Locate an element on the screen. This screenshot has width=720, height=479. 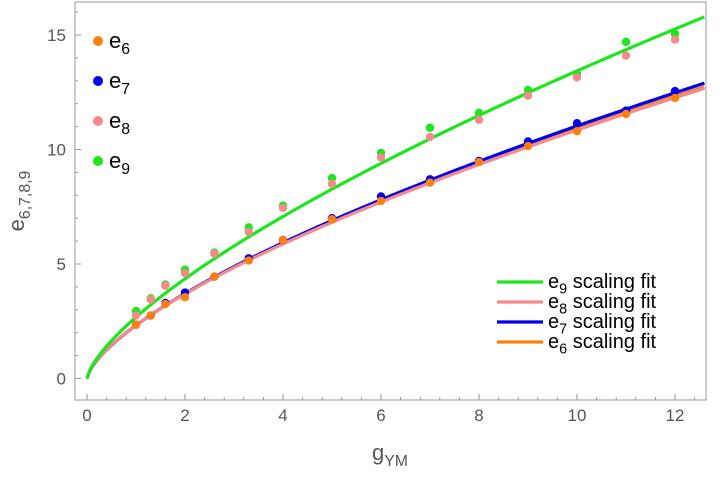
x-tick-label: 12 is located at coordinates (675, 415).